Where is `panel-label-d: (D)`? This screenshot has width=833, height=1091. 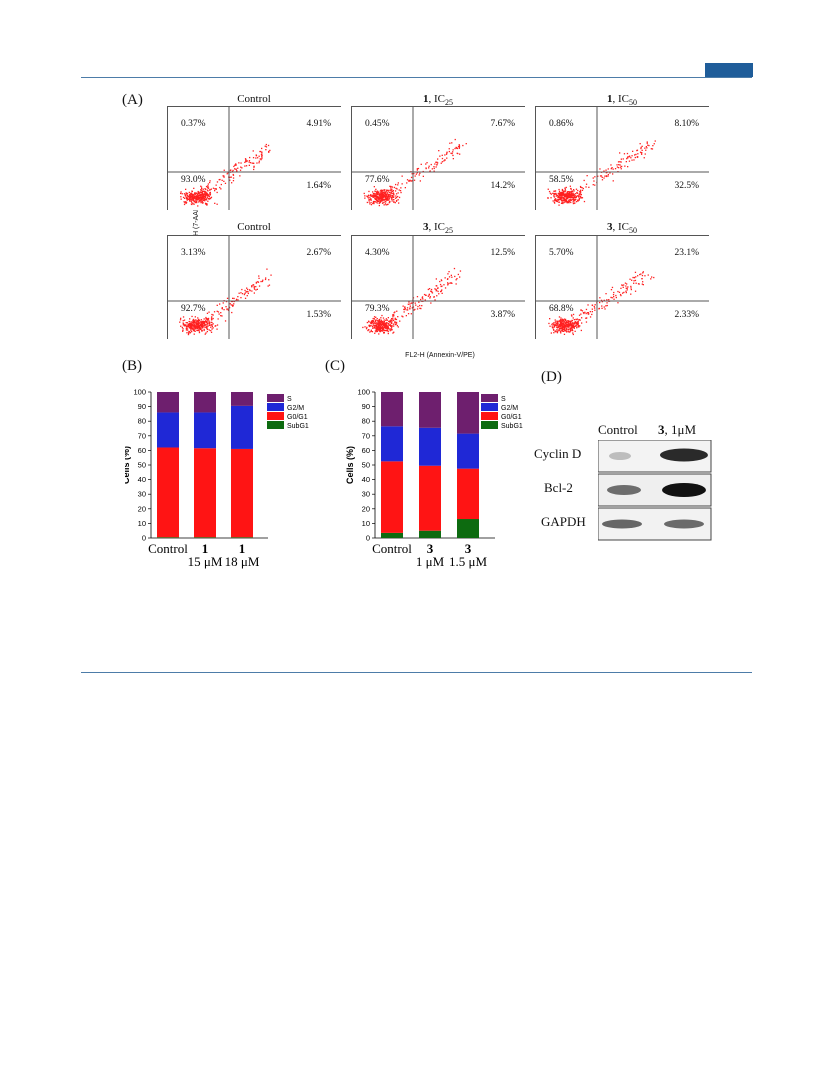 panel-label-d: (D) is located at coordinates (551, 377).